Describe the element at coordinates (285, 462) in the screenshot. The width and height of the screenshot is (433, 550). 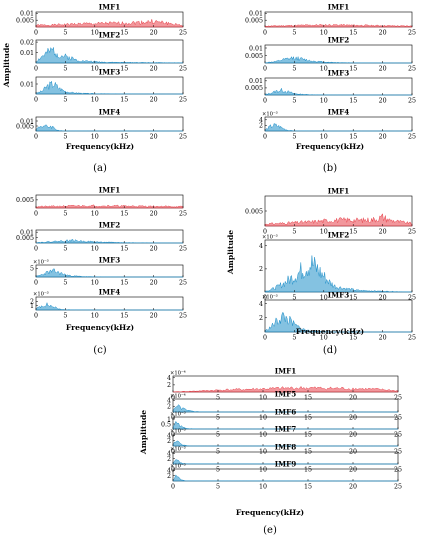
I see `series-trace-imf8` at that location.